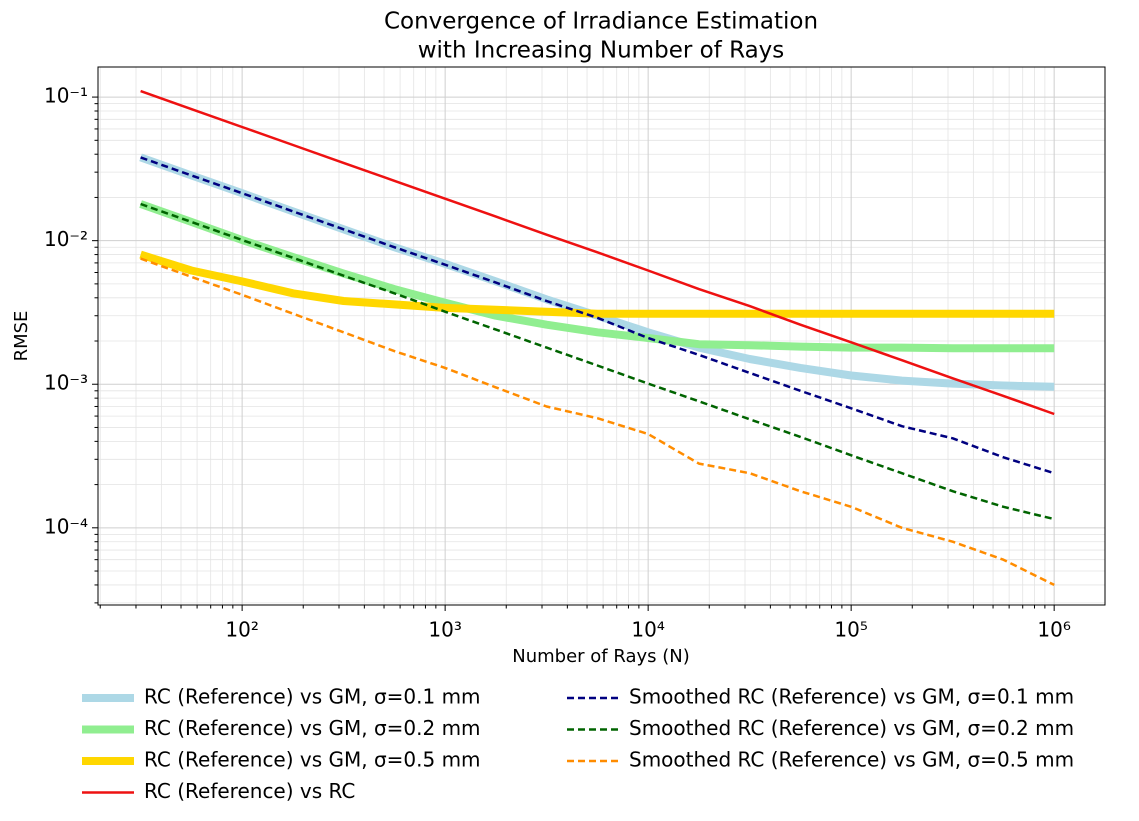 The height and width of the screenshot is (821, 1139). Describe the element at coordinates (647, 630) in the screenshot. I see `x-tick-label: 10⁴` at that location.